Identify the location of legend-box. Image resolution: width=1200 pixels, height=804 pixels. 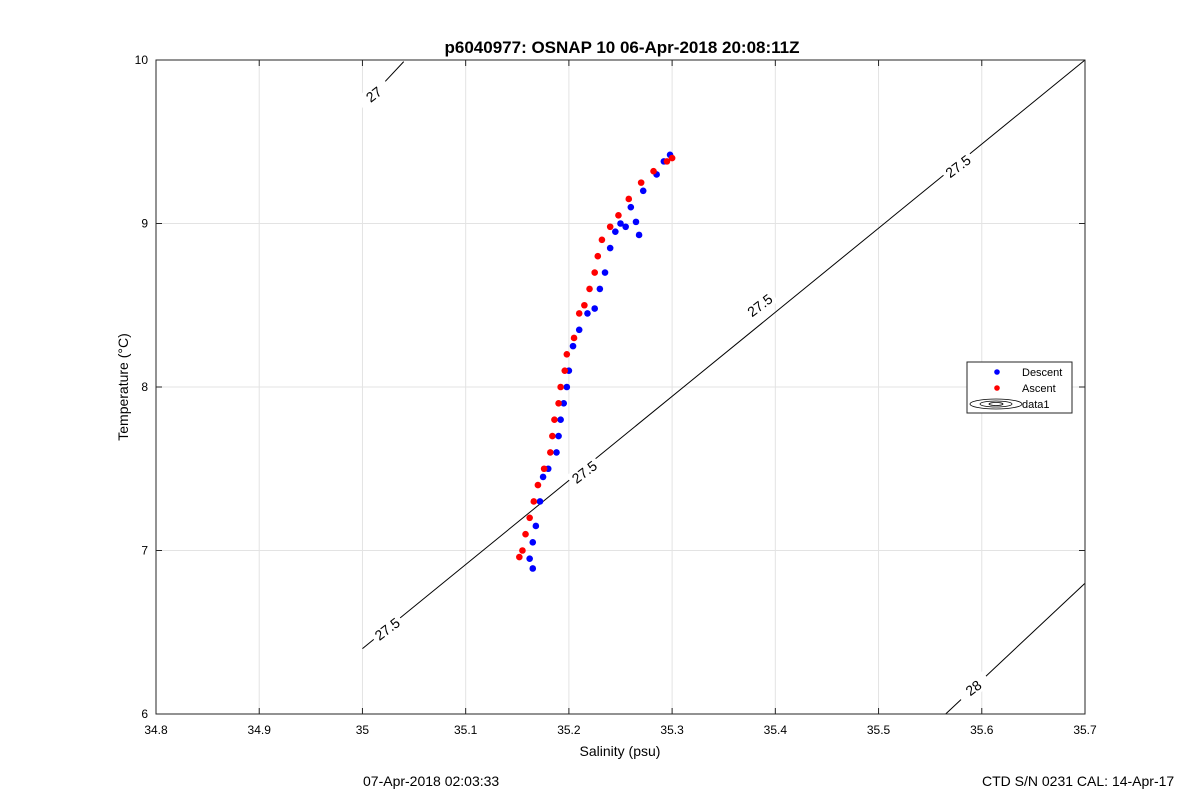
(1019, 387).